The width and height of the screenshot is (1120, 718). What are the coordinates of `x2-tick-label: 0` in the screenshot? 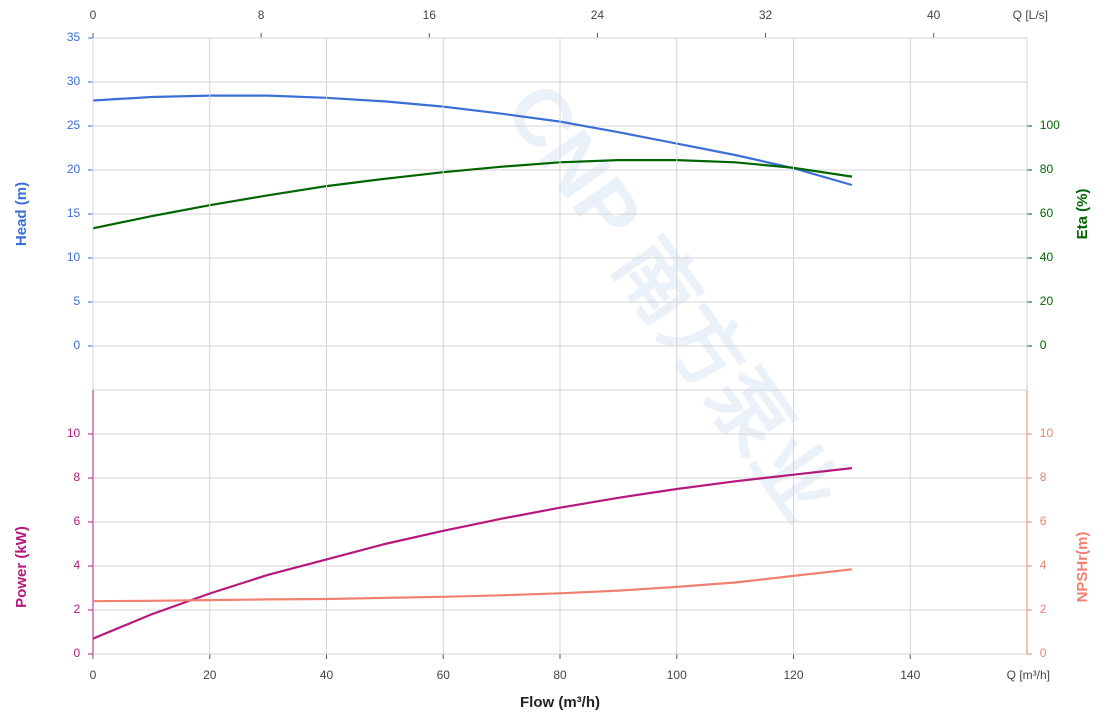 It's located at (93, 15).